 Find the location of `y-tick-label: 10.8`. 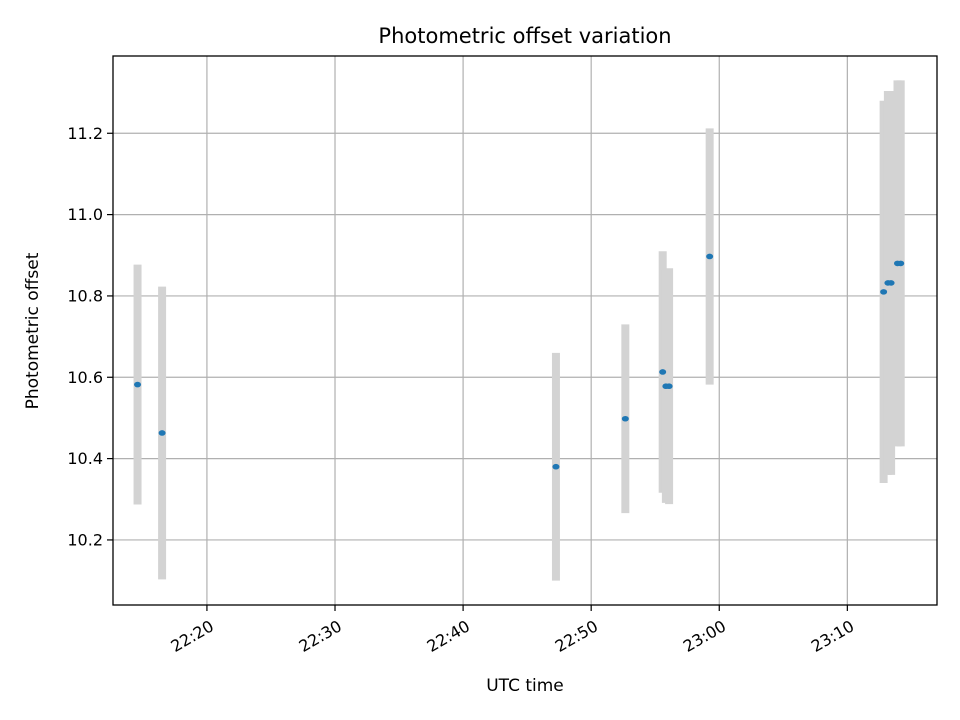

y-tick-label: 10.8 is located at coordinates (85, 295).